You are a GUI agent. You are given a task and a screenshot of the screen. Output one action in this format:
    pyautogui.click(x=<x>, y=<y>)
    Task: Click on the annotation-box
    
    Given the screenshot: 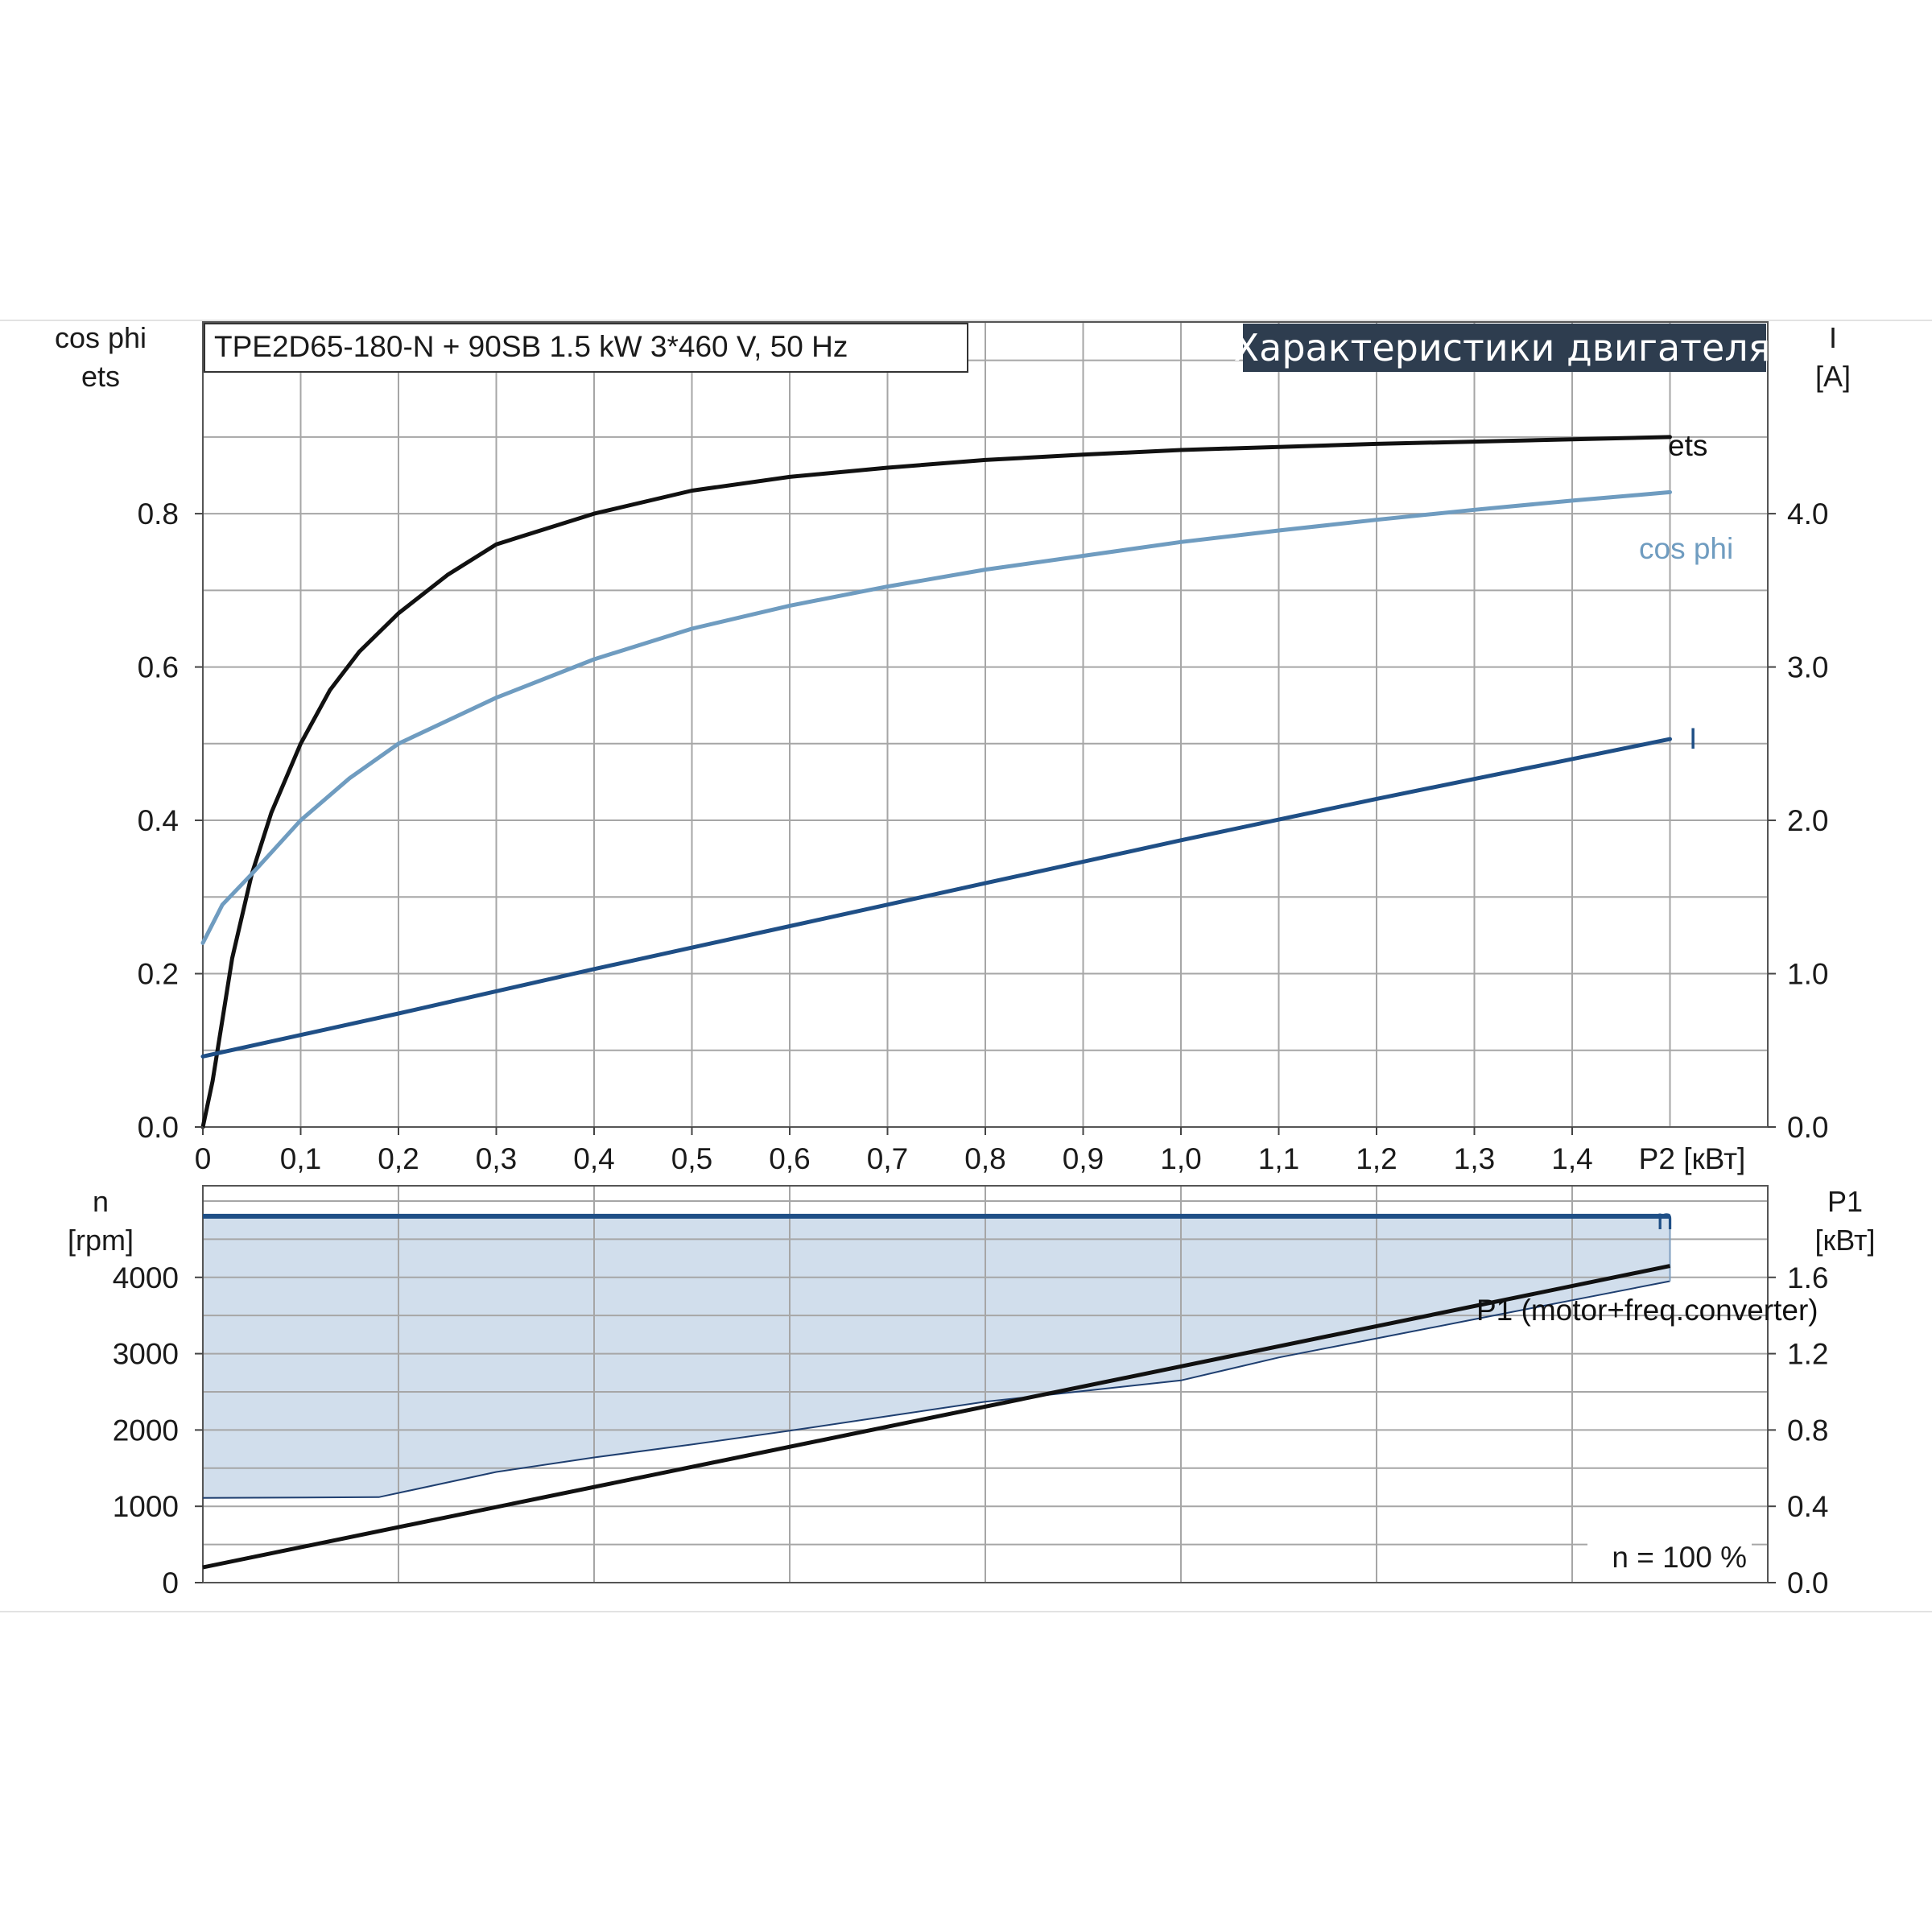 What is the action you would take?
    pyautogui.click(x=1669, y=1556)
    